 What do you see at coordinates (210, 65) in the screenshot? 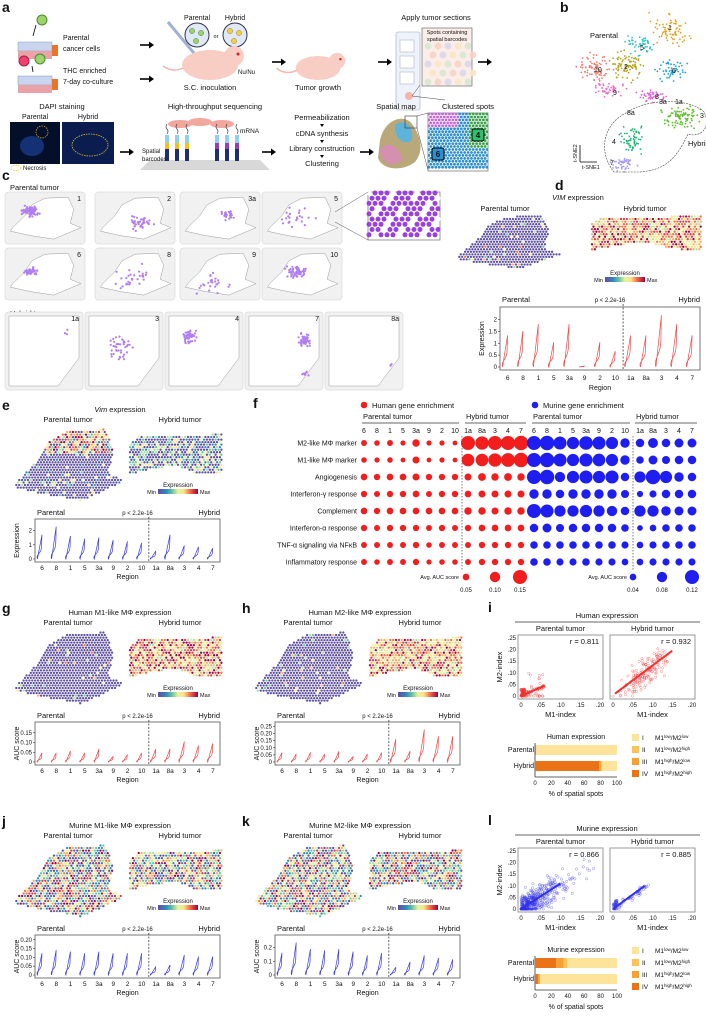
I see `mouse-body` at bounding box center [210, 65].